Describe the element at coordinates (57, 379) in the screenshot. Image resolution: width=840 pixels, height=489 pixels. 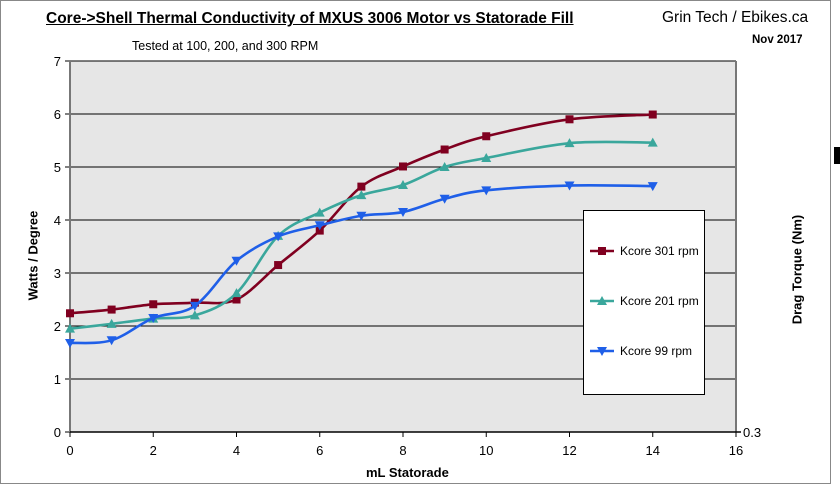
I see `y-tick-label: 1` at that location.